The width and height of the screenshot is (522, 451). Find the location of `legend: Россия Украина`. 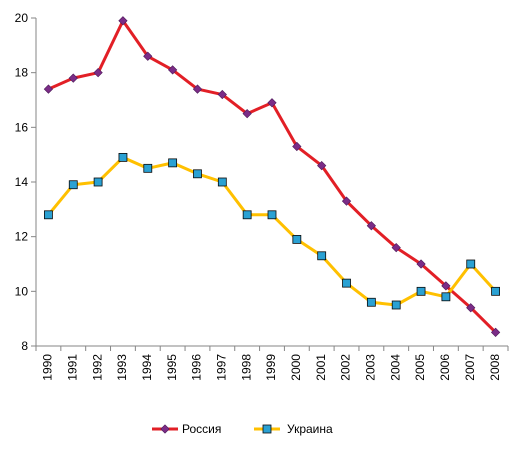

legend: Россия Украина is located at coordinates (242, 429).